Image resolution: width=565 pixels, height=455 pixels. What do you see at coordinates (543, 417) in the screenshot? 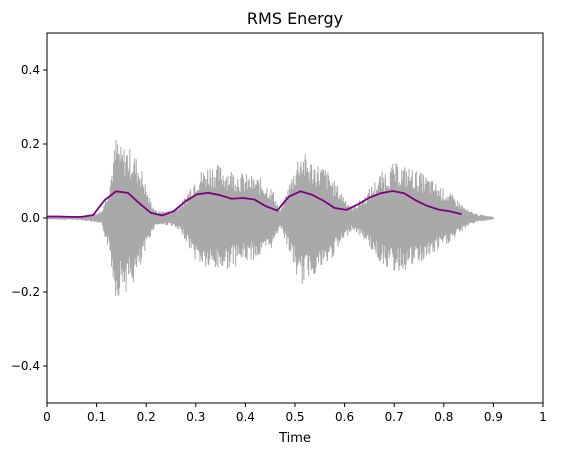
I see `x-tick-label: 1` at bounding box center [543, 417].